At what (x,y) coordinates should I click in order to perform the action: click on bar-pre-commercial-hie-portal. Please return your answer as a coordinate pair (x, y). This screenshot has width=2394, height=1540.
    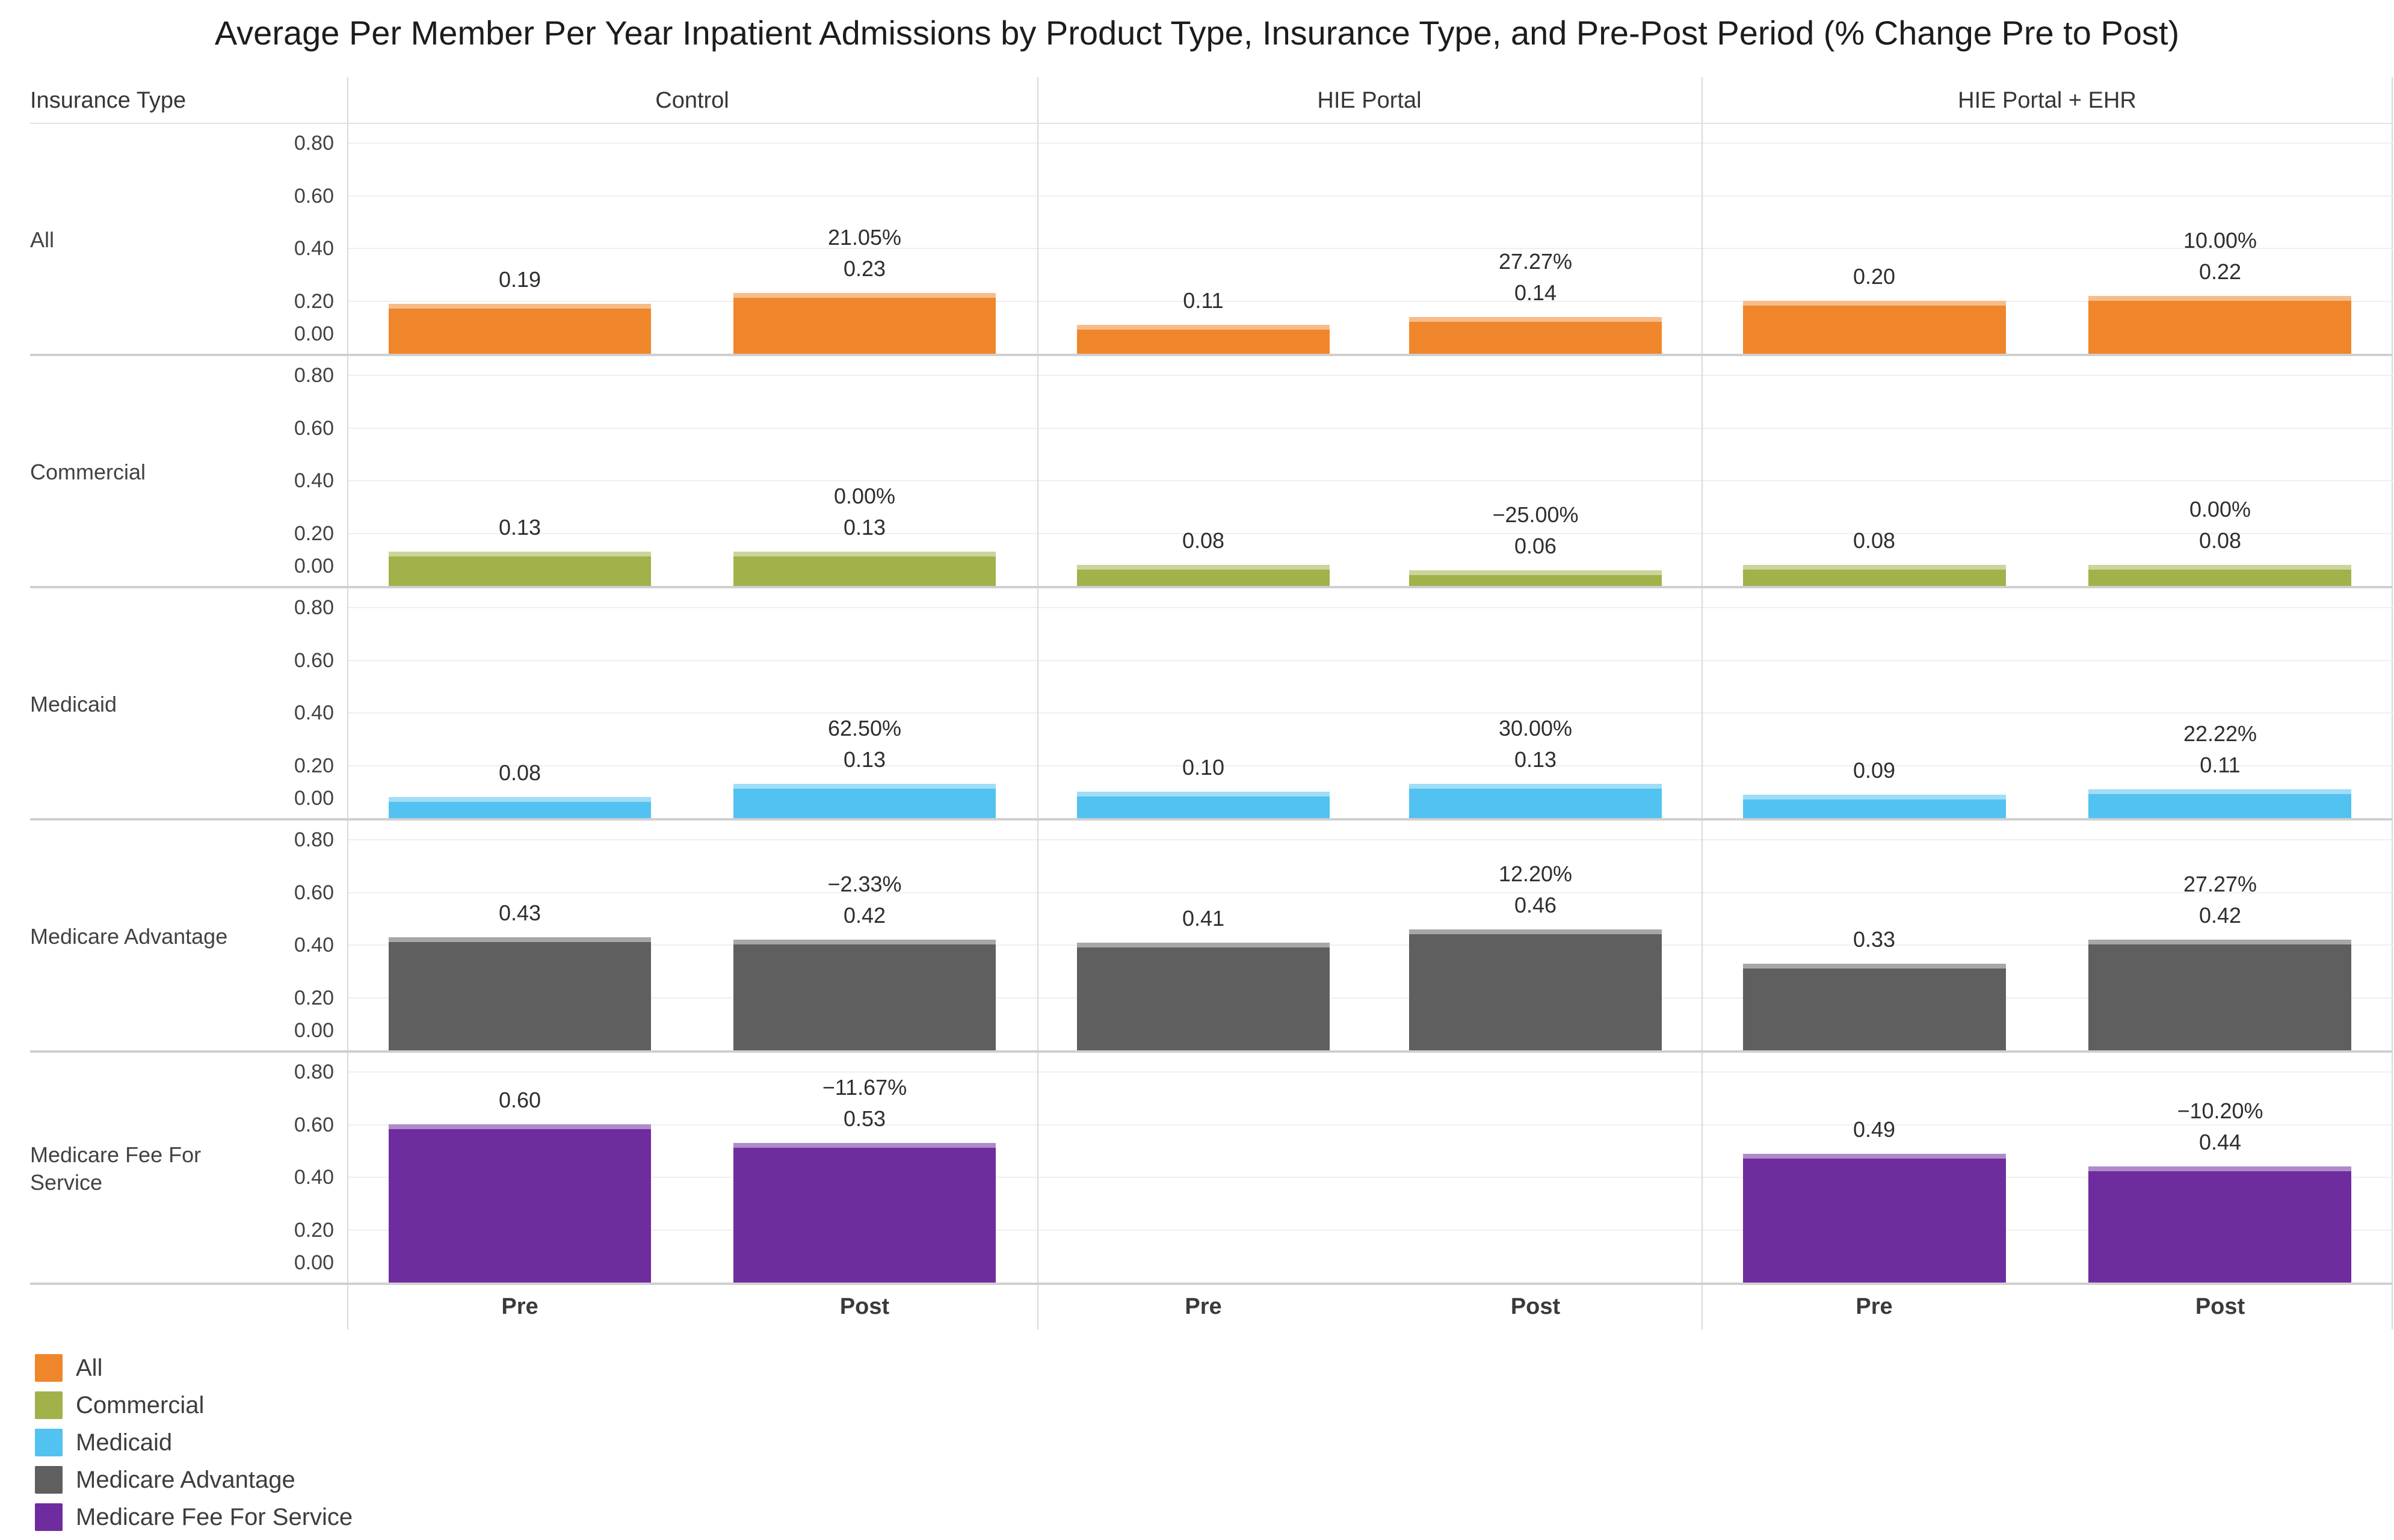
    Looking at the image, I should click on (1203, 575).